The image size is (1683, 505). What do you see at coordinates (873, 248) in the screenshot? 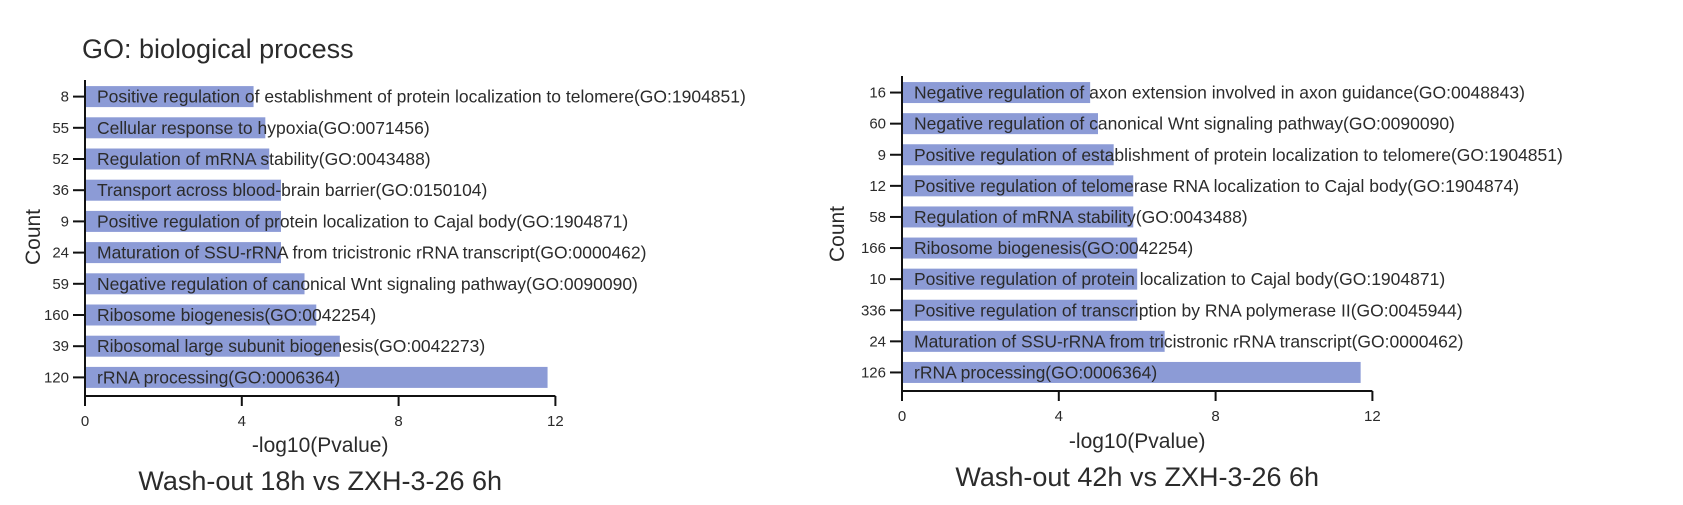
I see `y-tick-label: 166` at bounding box center [873, 248].